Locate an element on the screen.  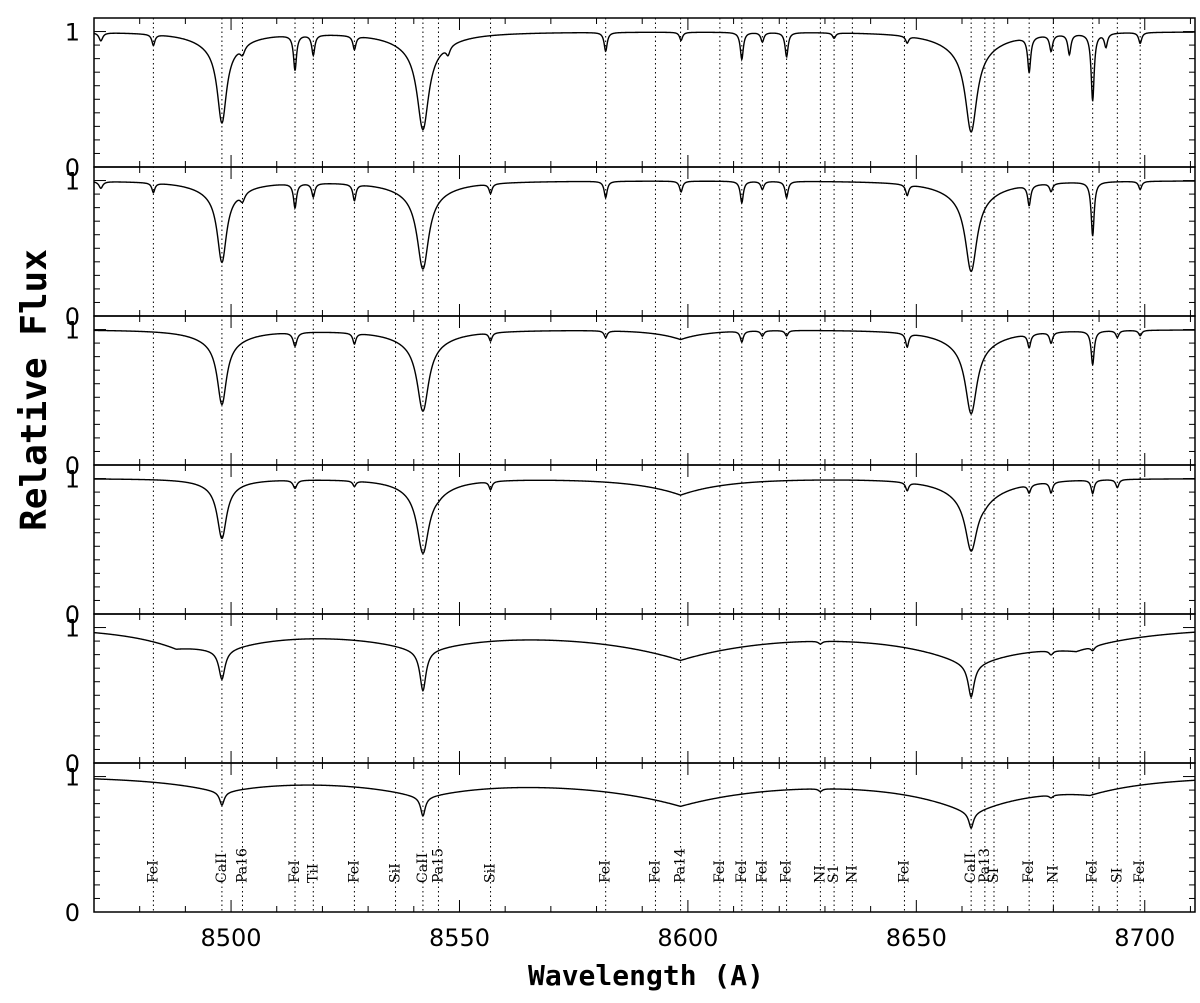
line-marker-label: Pa13 is located at coordinates (985, 865).